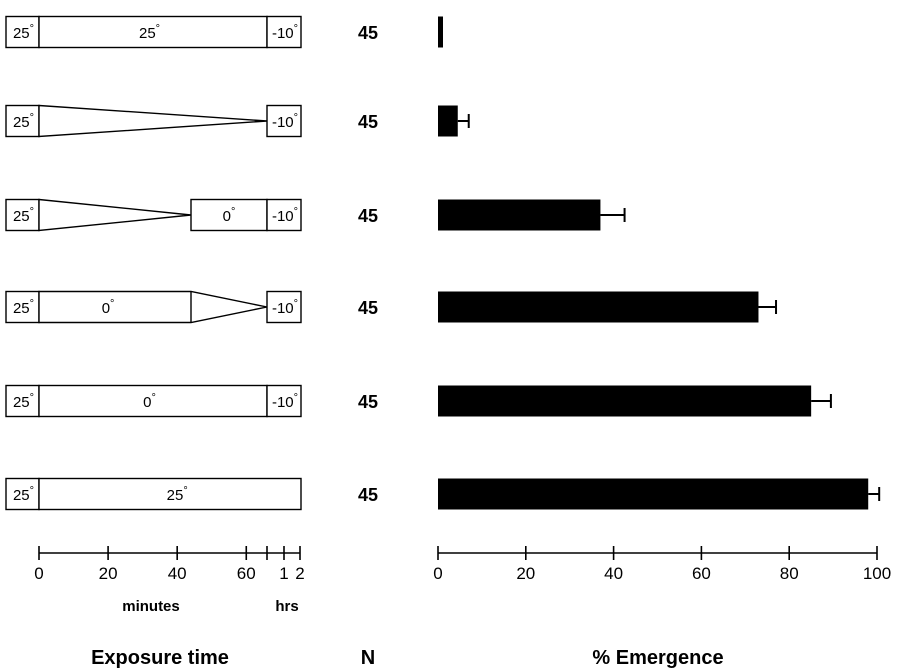  I want to click on n-value-4: 45, so click(368, 308).